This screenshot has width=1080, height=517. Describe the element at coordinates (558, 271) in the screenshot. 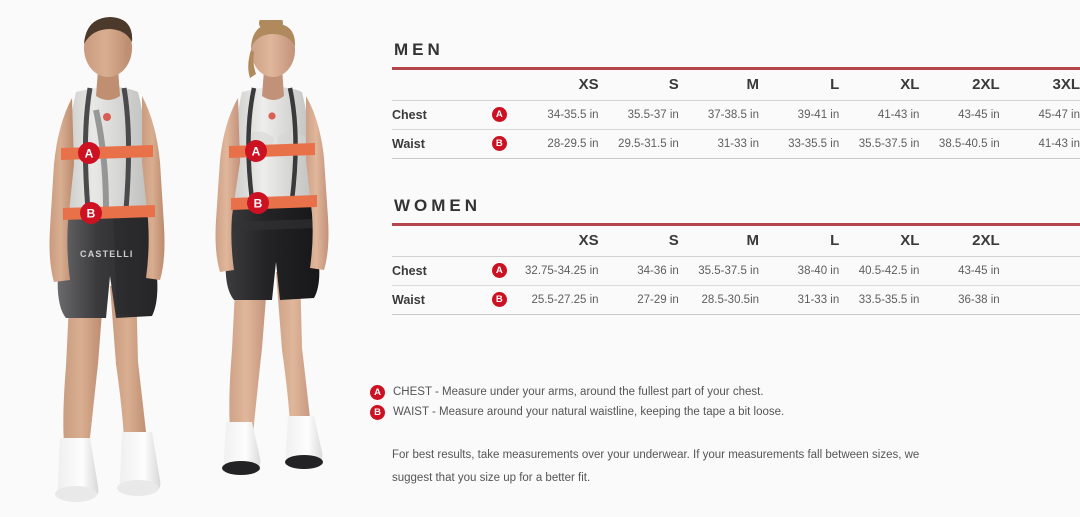

I see `cell-women-chest-xs: 32.75-34.25 in` at that location.